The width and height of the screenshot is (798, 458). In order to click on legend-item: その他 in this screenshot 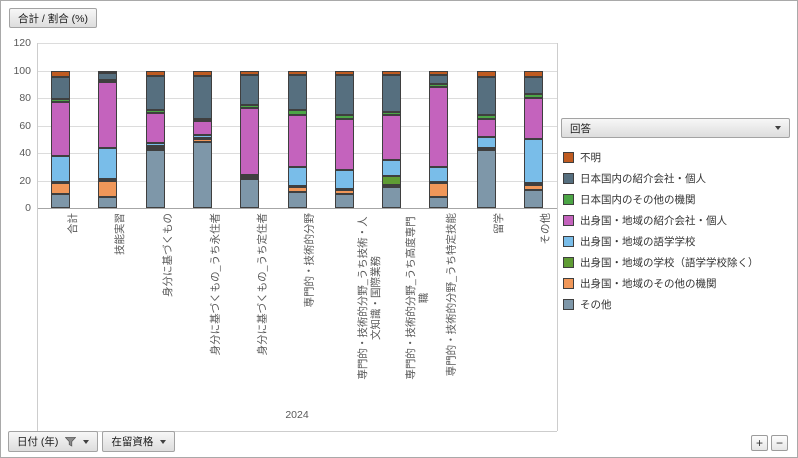, I will do `click(661, 304)`.